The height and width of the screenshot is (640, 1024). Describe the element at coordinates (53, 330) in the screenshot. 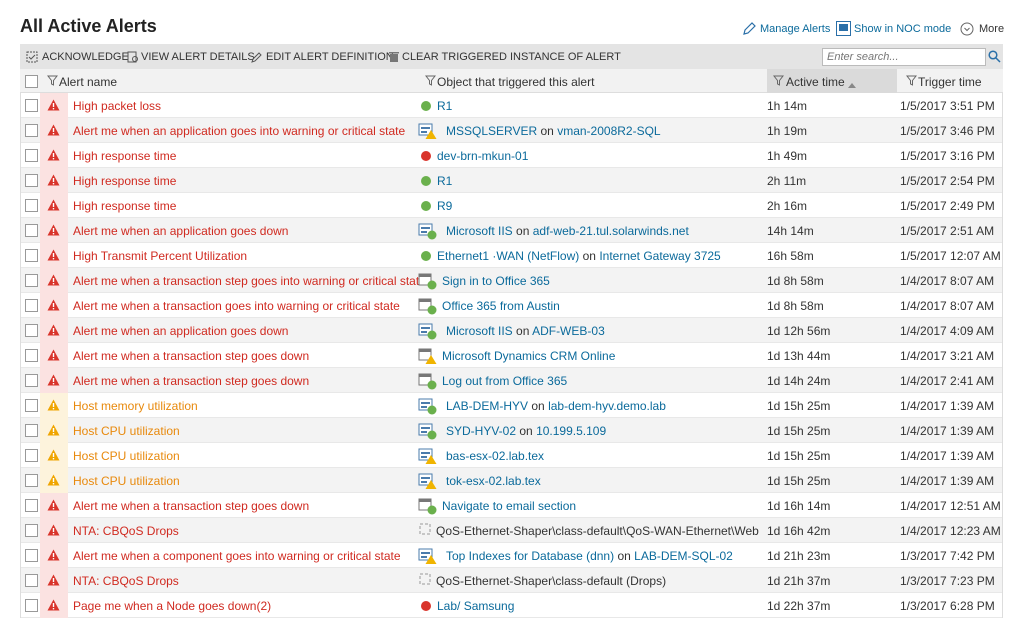

I see `severity-icon-svg` at that location.